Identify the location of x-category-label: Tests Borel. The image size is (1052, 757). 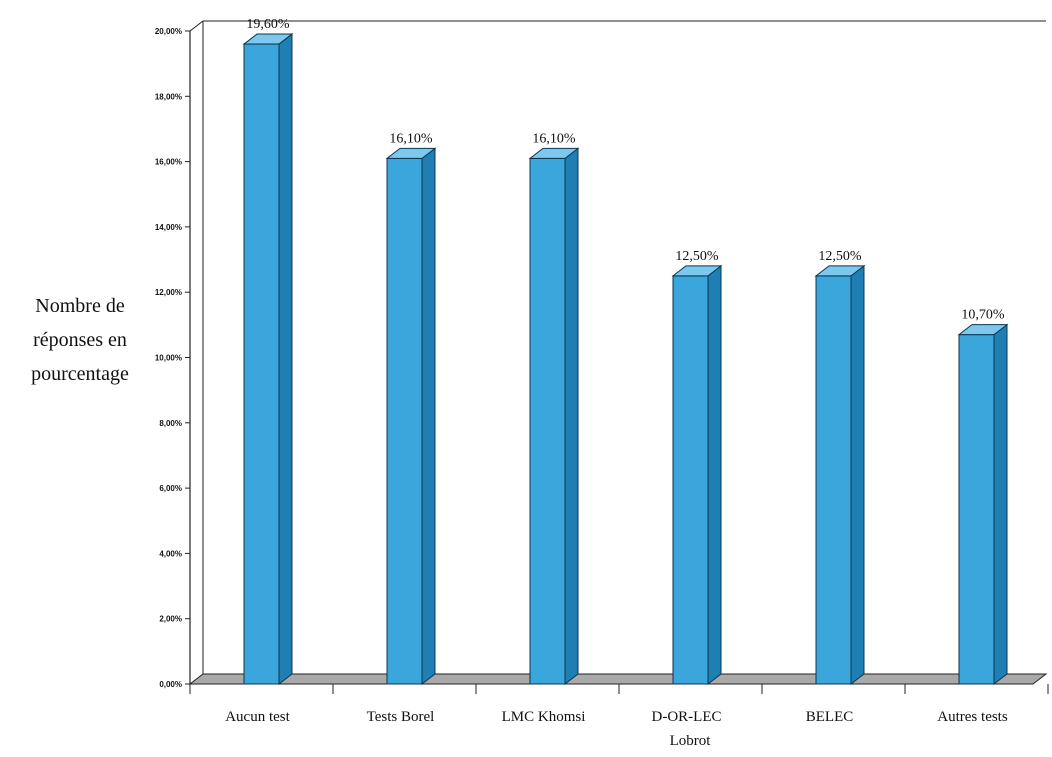
(401, 717).